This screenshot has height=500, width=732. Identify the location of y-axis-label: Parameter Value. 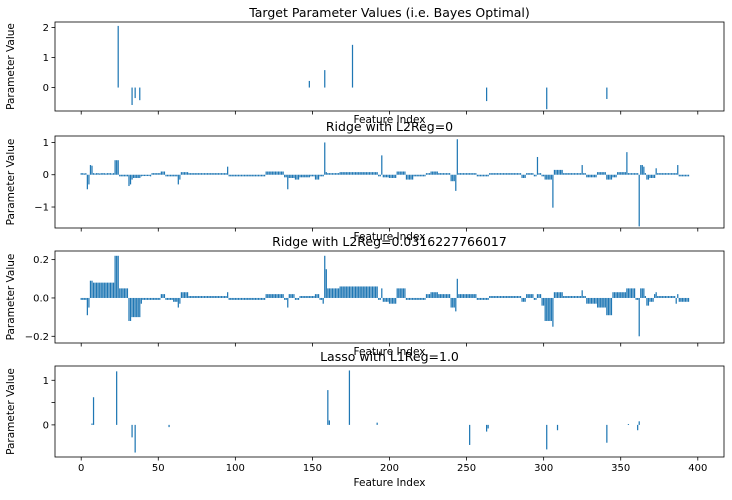
(11, 297).